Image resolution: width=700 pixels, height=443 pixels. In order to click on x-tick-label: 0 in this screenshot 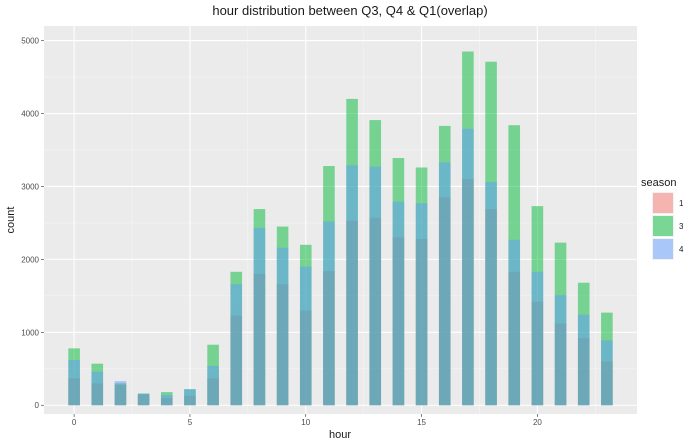, I will do `click(74, 422)`.